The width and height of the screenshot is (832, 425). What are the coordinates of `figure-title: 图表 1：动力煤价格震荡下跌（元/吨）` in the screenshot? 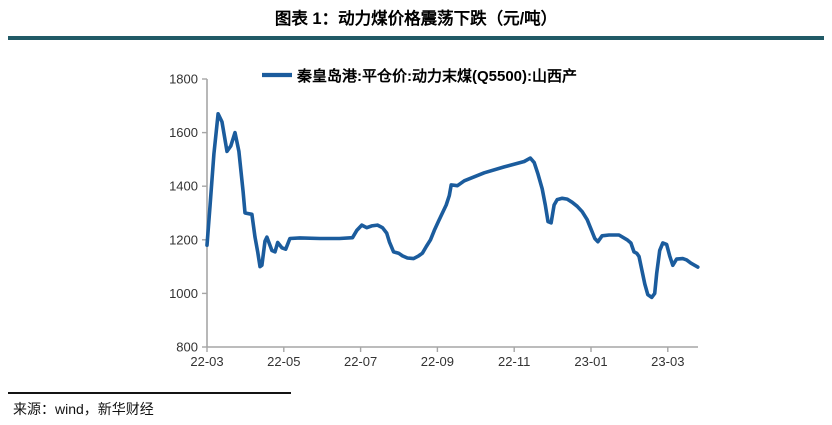 It's located at (416, 19).